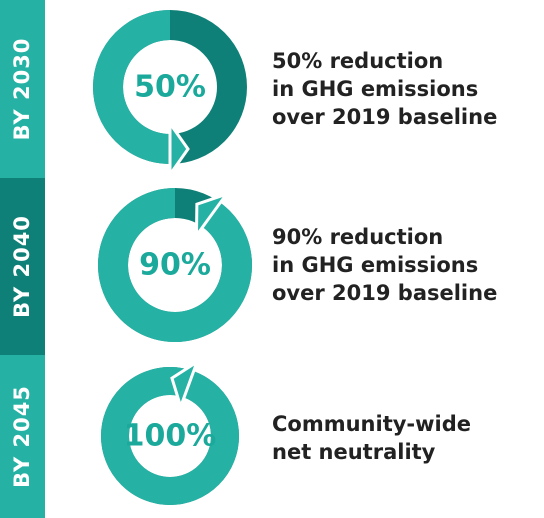 The height and width of the screenshot is (518, 544). What do you see at coordinates (371, 424) in the screenshot?
I see `description-line: Community-wide` at bounding box center [371, 424].